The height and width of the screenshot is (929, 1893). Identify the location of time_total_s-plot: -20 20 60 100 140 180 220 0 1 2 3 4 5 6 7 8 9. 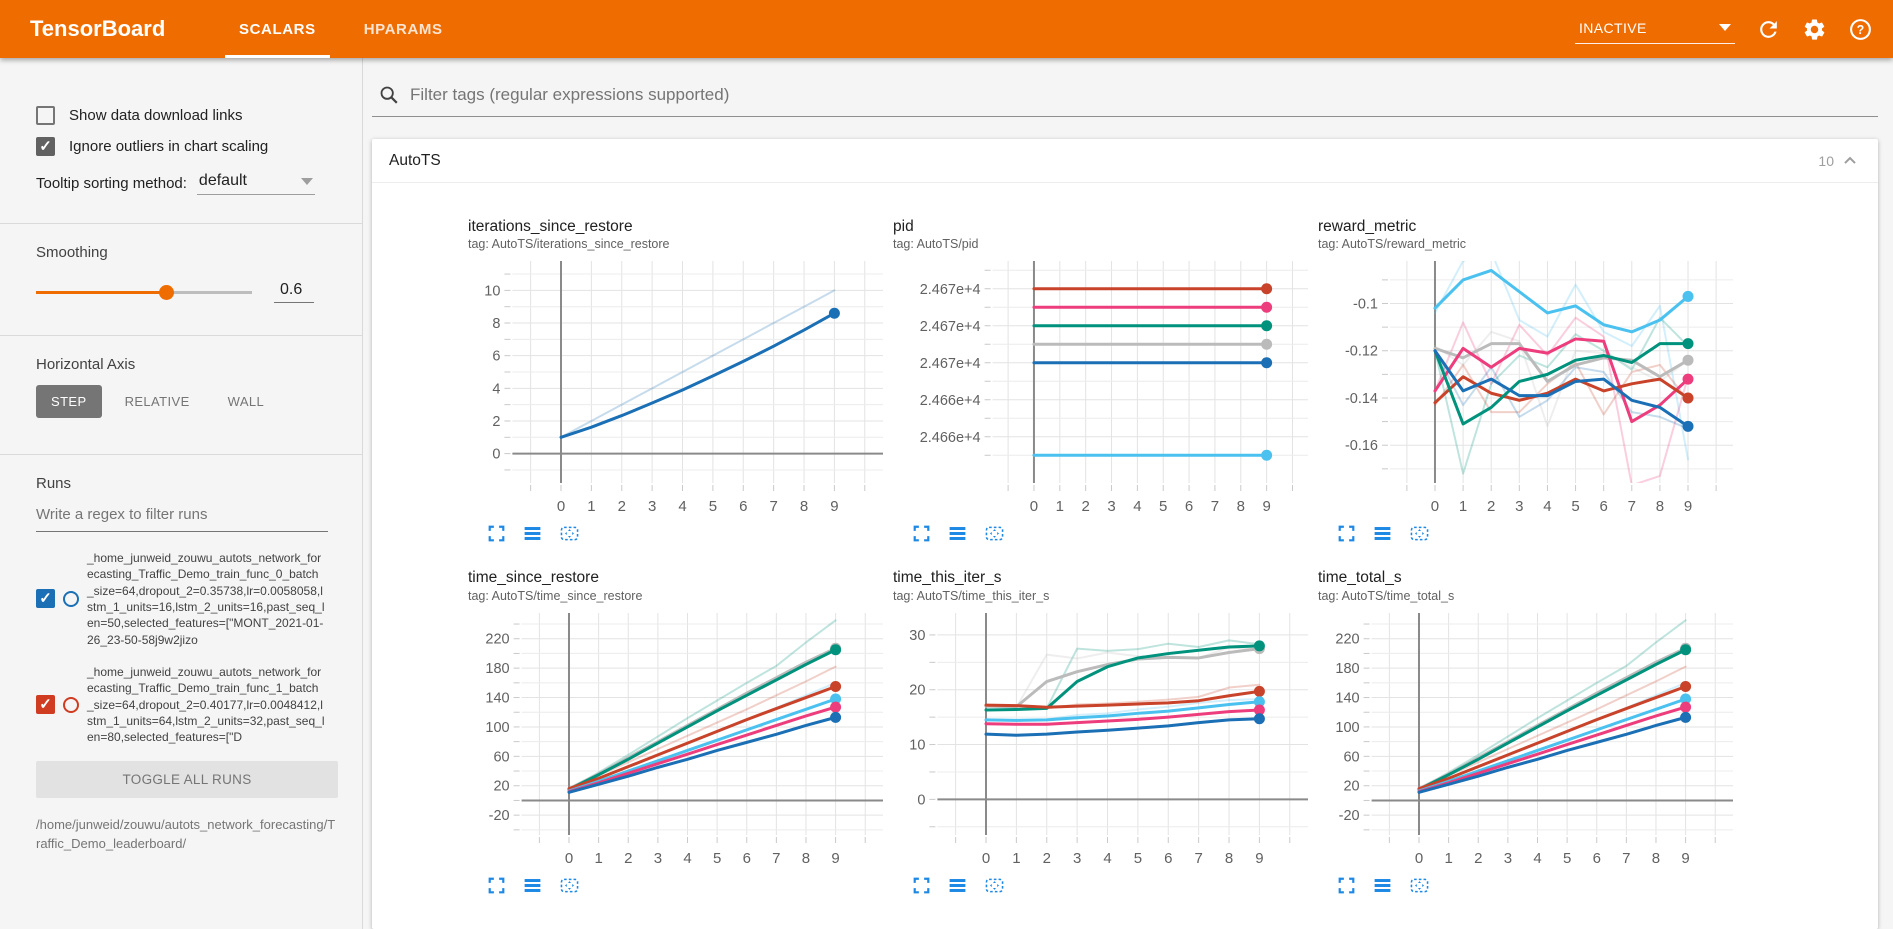
(1530, 739).